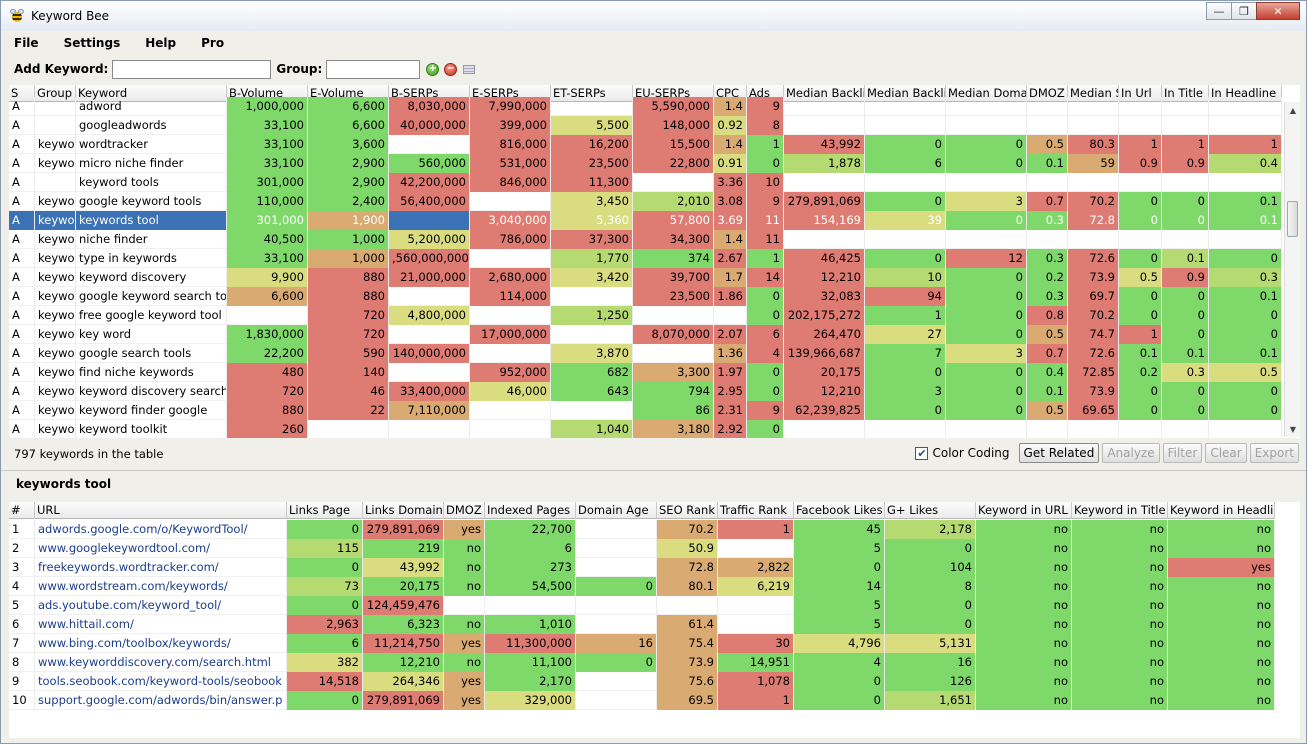  I want to click on scroll-thumb, so click(1292, 219).